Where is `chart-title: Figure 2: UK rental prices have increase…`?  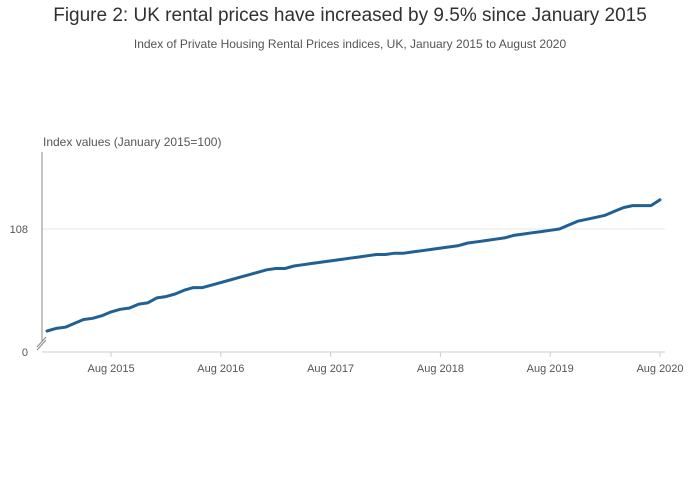 chart-title: Figure 2: UK rental prices have increase… is located at coordinates (350, 15).